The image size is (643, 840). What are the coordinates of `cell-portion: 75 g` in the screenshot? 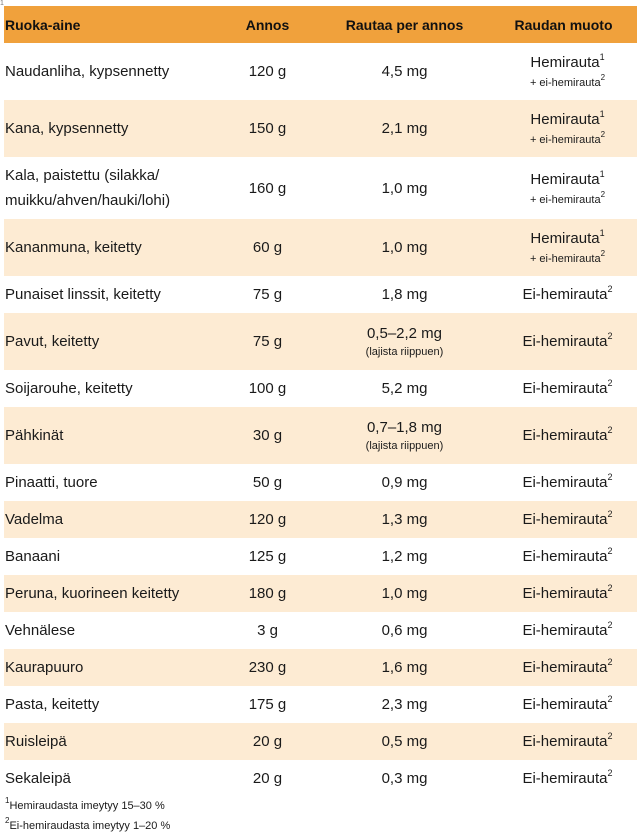 It's located at (267, 294).